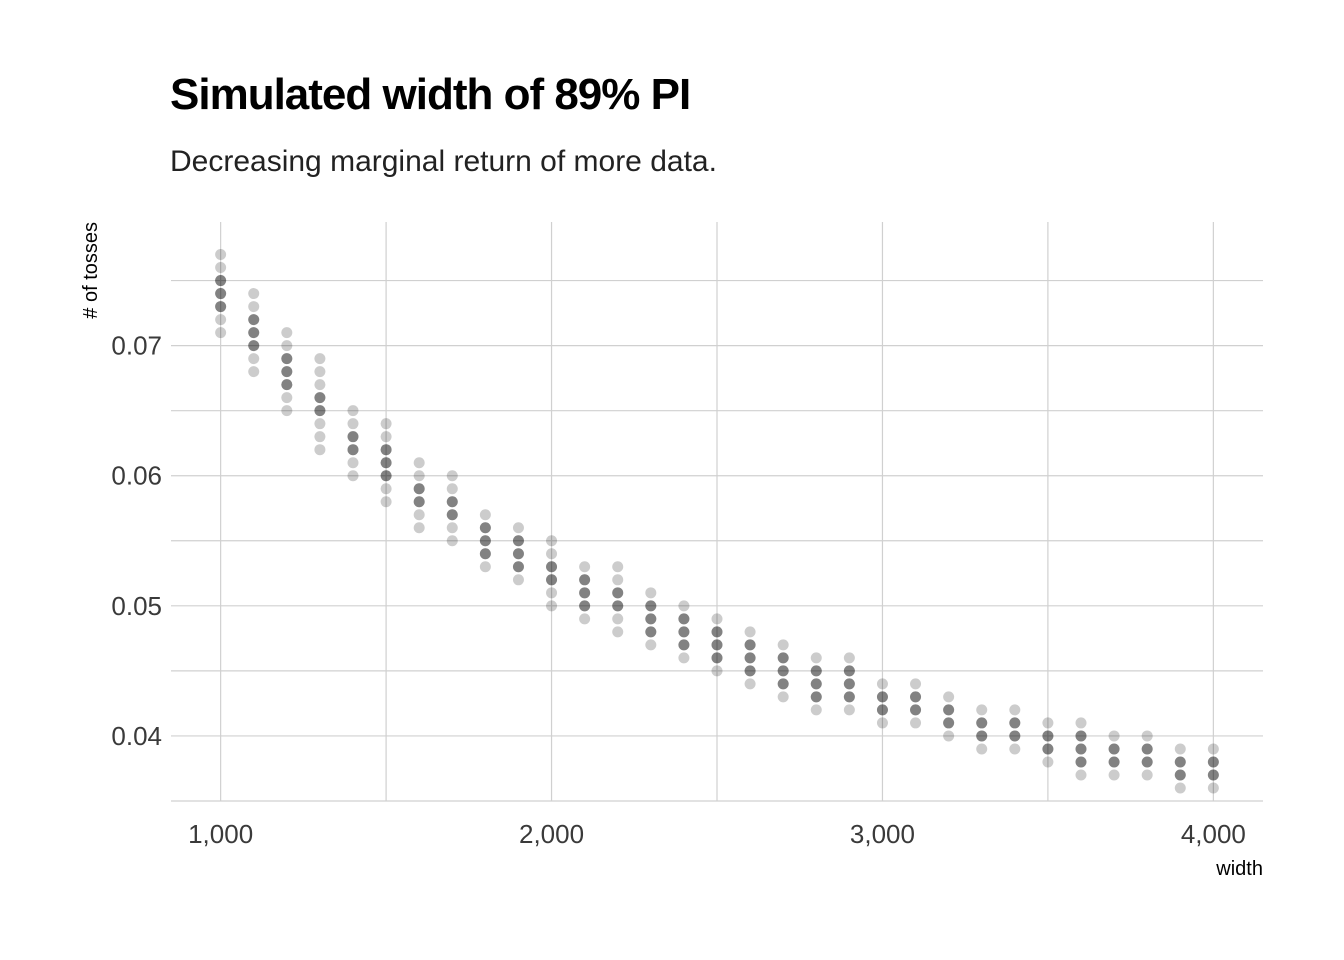 This screenshot has height=960, width=1344. I want to click on x-tick-label: 4,000, so click(1213, 834).